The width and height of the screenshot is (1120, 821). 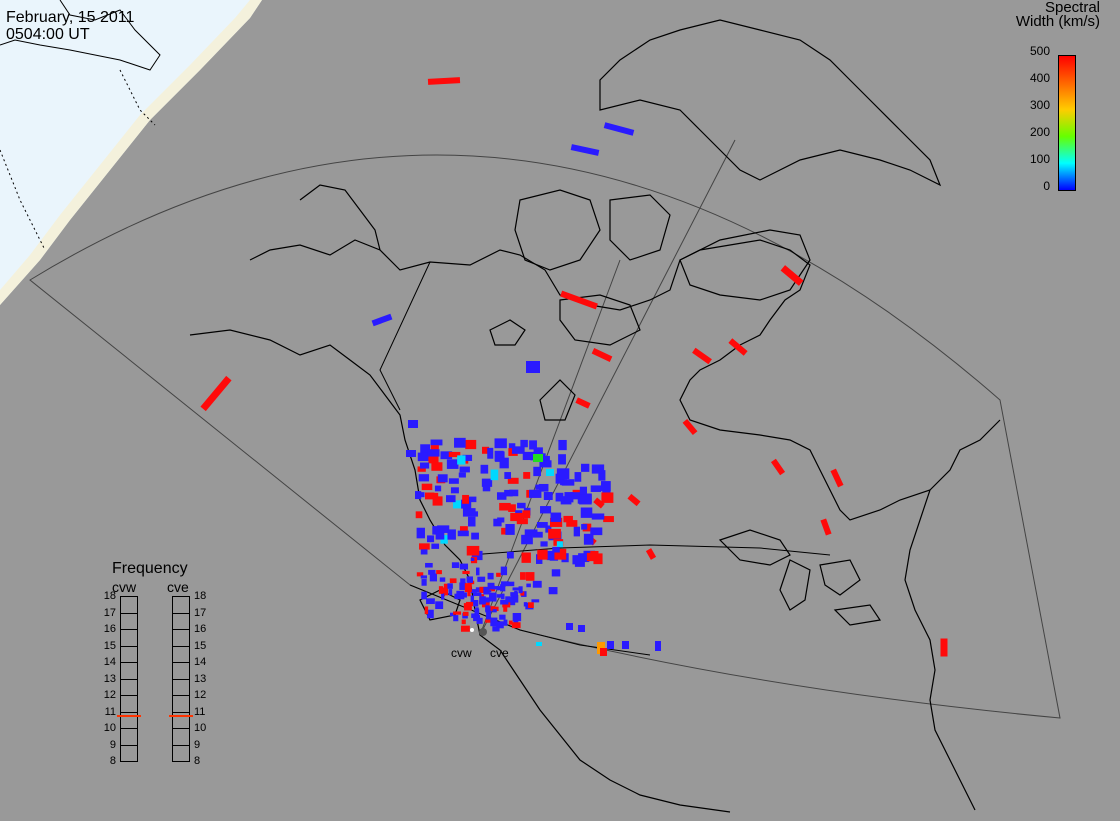 I want to click on frequency-tick-cvw: 11, so click(x=110, y=711).